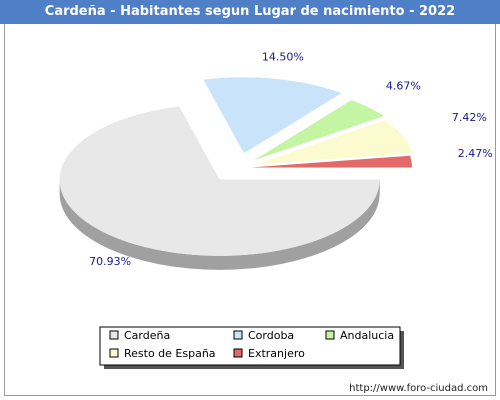 This screenshot has height=400, width=500. I want to click on slice-extranjero, so click(331, 161).